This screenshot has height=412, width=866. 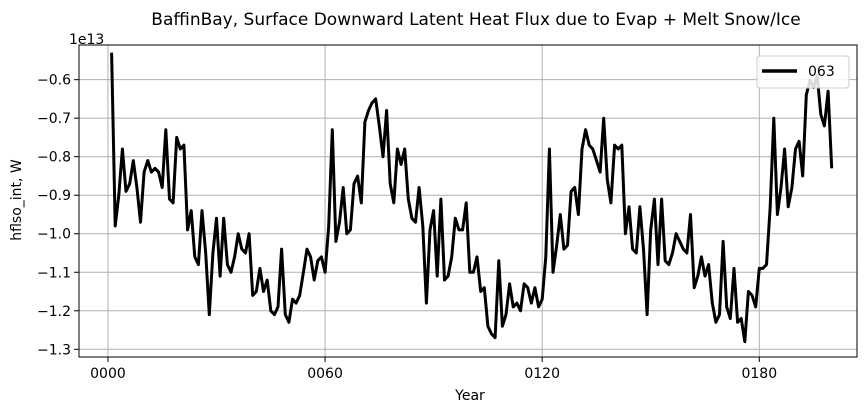 What do you see at coordinates (58, 215) in the screenshot?
I see `y-axis: −1.3 −1.2 −1.1 −1.0 −0.9 −0.8 −0.7 −0.6` at bounding box center [58, 215].